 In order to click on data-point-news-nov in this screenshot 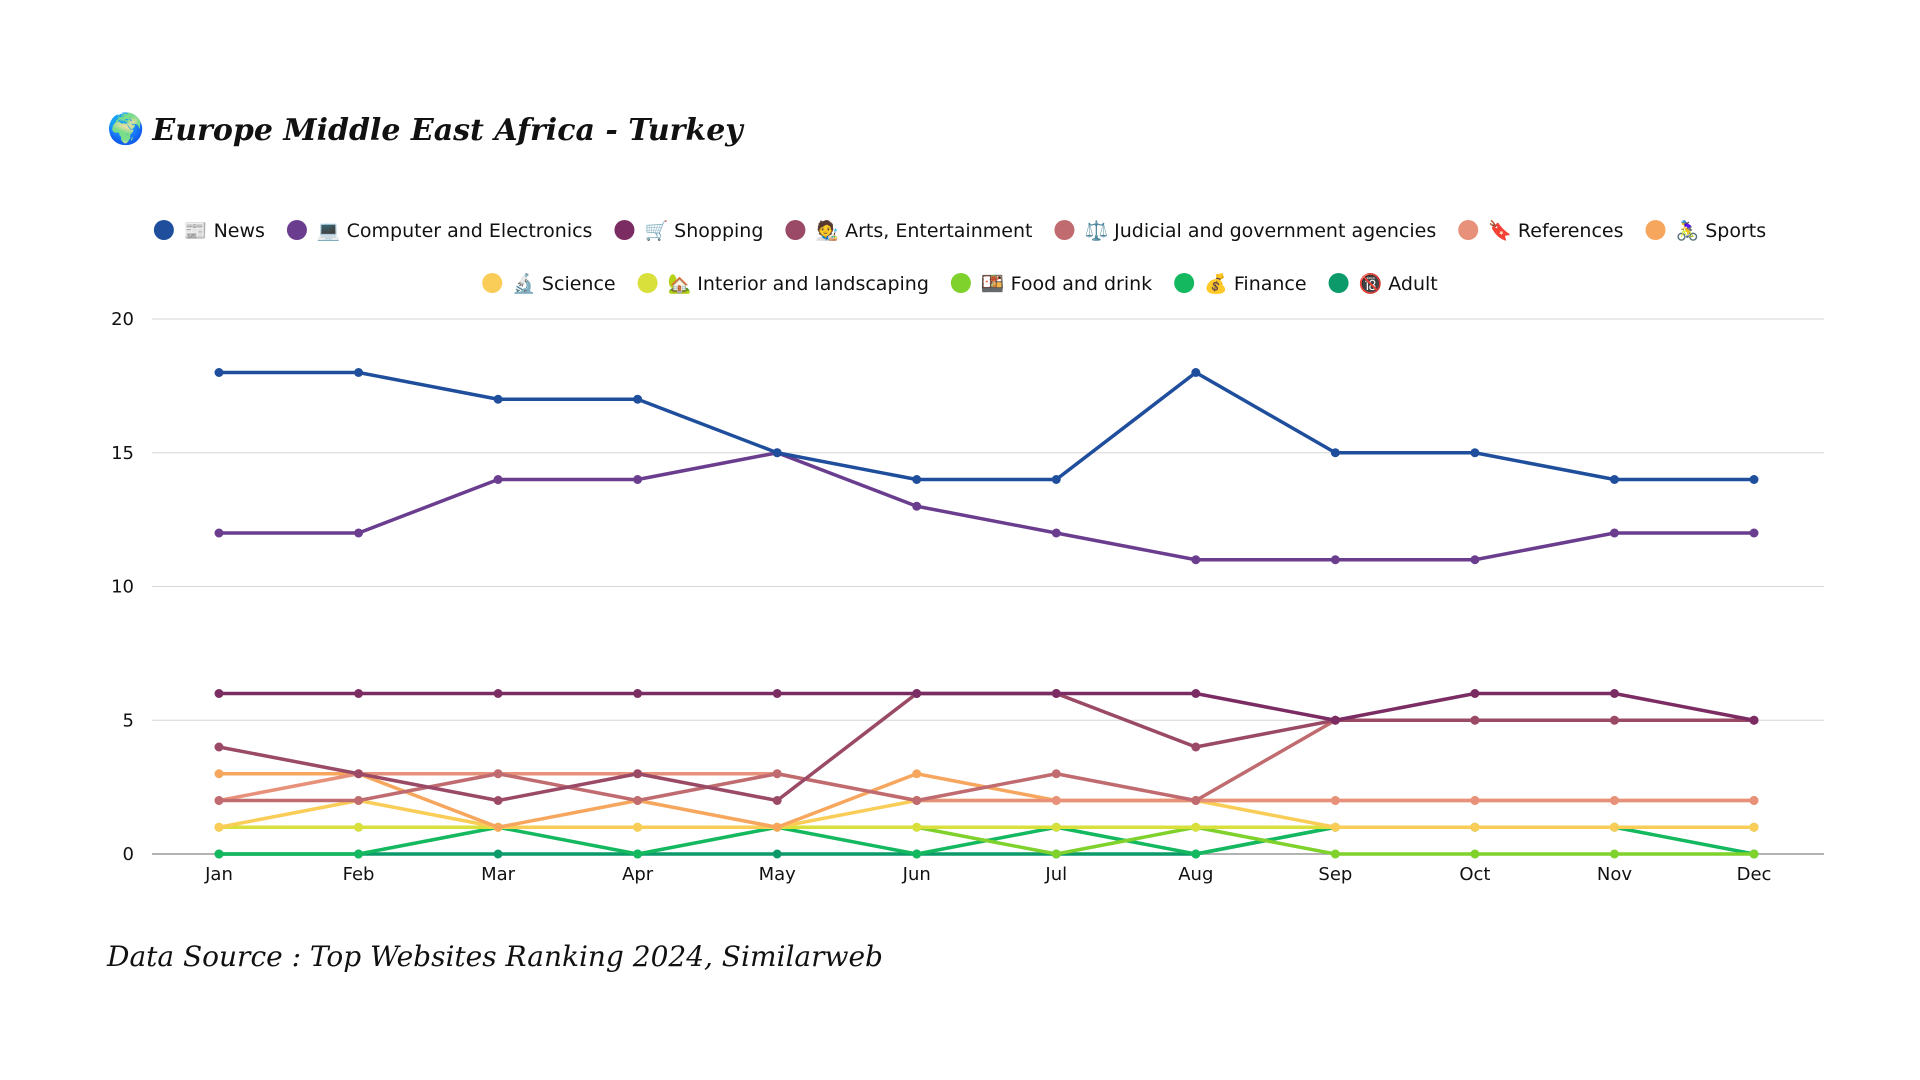, I will do `click(1614, 479)`.